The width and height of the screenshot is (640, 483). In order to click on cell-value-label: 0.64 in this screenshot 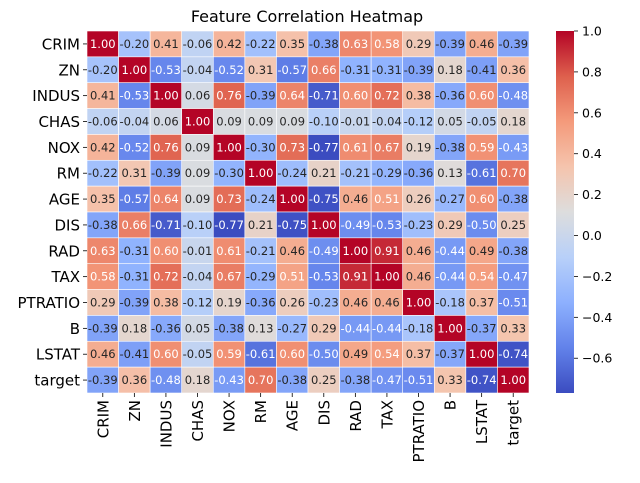, I will do `click(292, 96)`.